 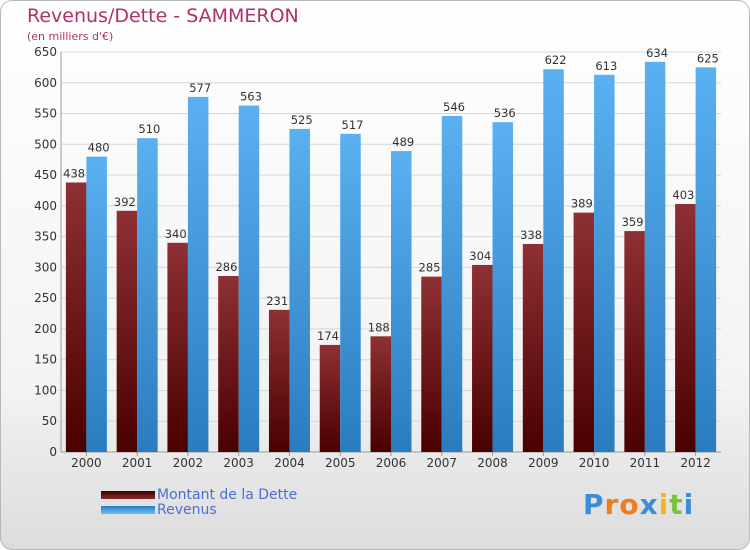 I want to click on x-tick-label: 2006, so click(x=391, y=463).